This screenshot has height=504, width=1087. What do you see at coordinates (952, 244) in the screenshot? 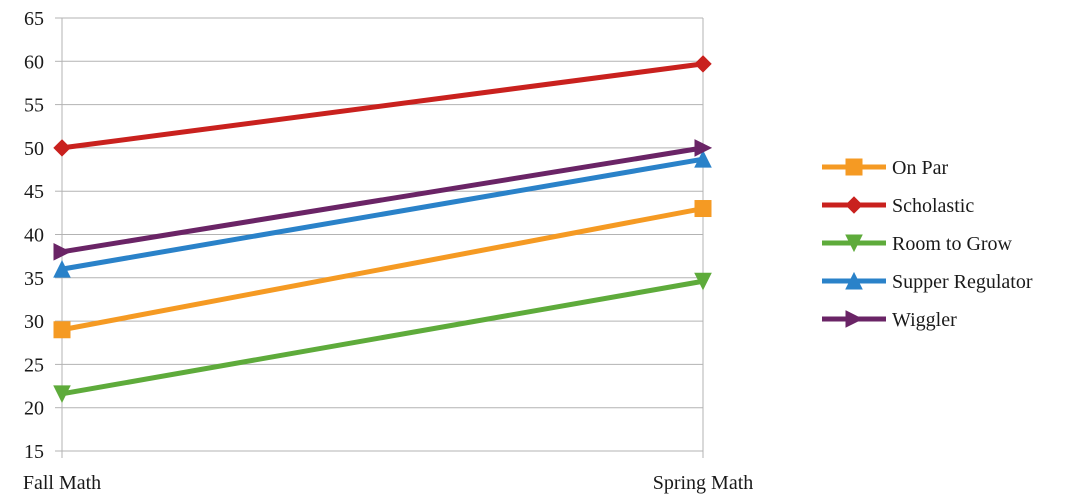
I see `legend-label: Room to Grow` at bounding box center [952, 244].